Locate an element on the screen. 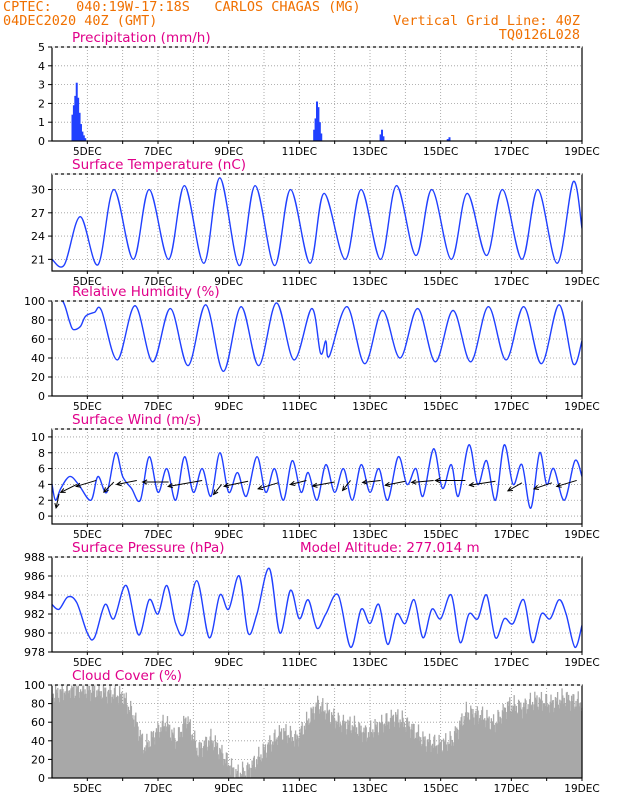 This screenshot has width=618, height=800. pressure-series-line is located at coordinates (317, 607).